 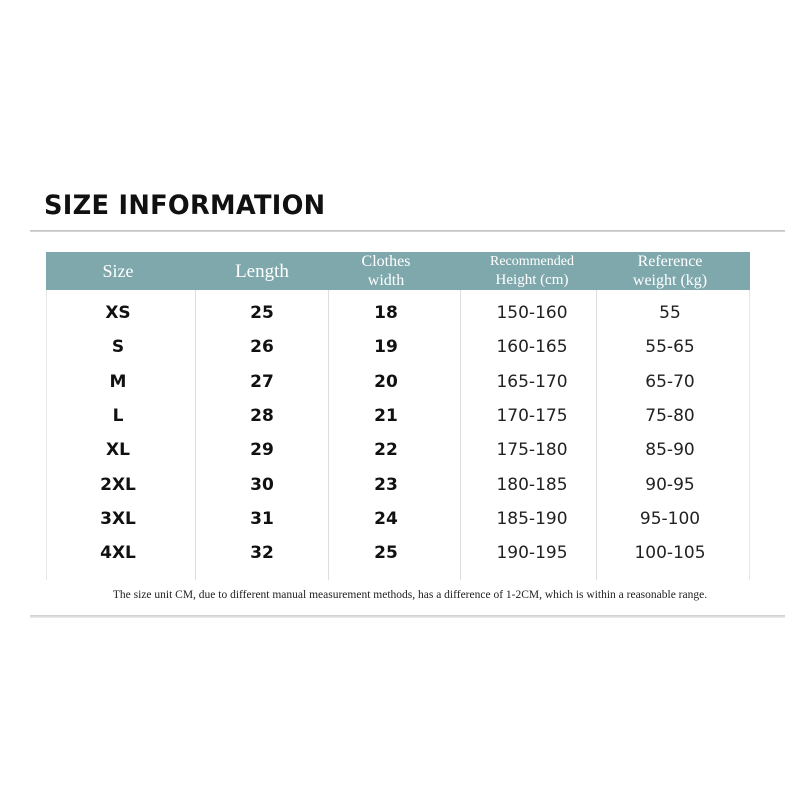 What do you see at coordinates (532, 518) in the screenshot?
I see `table-cell: 185-190` at bounding box center [532, 518].